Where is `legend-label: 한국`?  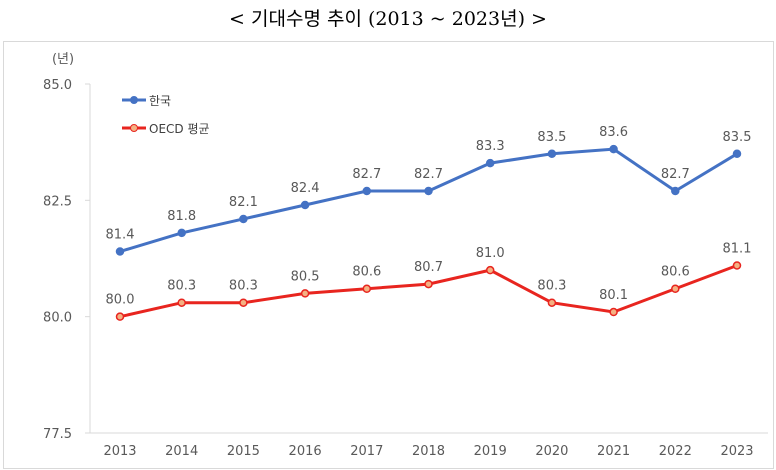 legend-label: 한국 is located at coordinates (160, 101).